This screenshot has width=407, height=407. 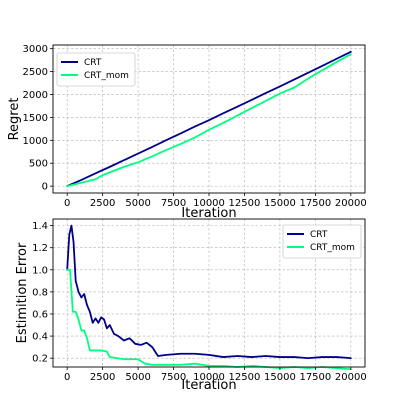 What do you see at coordinates (102, 377) in the screenshot?
I see `error-x-tick-label: 2500` at bounding box center [102, 377].